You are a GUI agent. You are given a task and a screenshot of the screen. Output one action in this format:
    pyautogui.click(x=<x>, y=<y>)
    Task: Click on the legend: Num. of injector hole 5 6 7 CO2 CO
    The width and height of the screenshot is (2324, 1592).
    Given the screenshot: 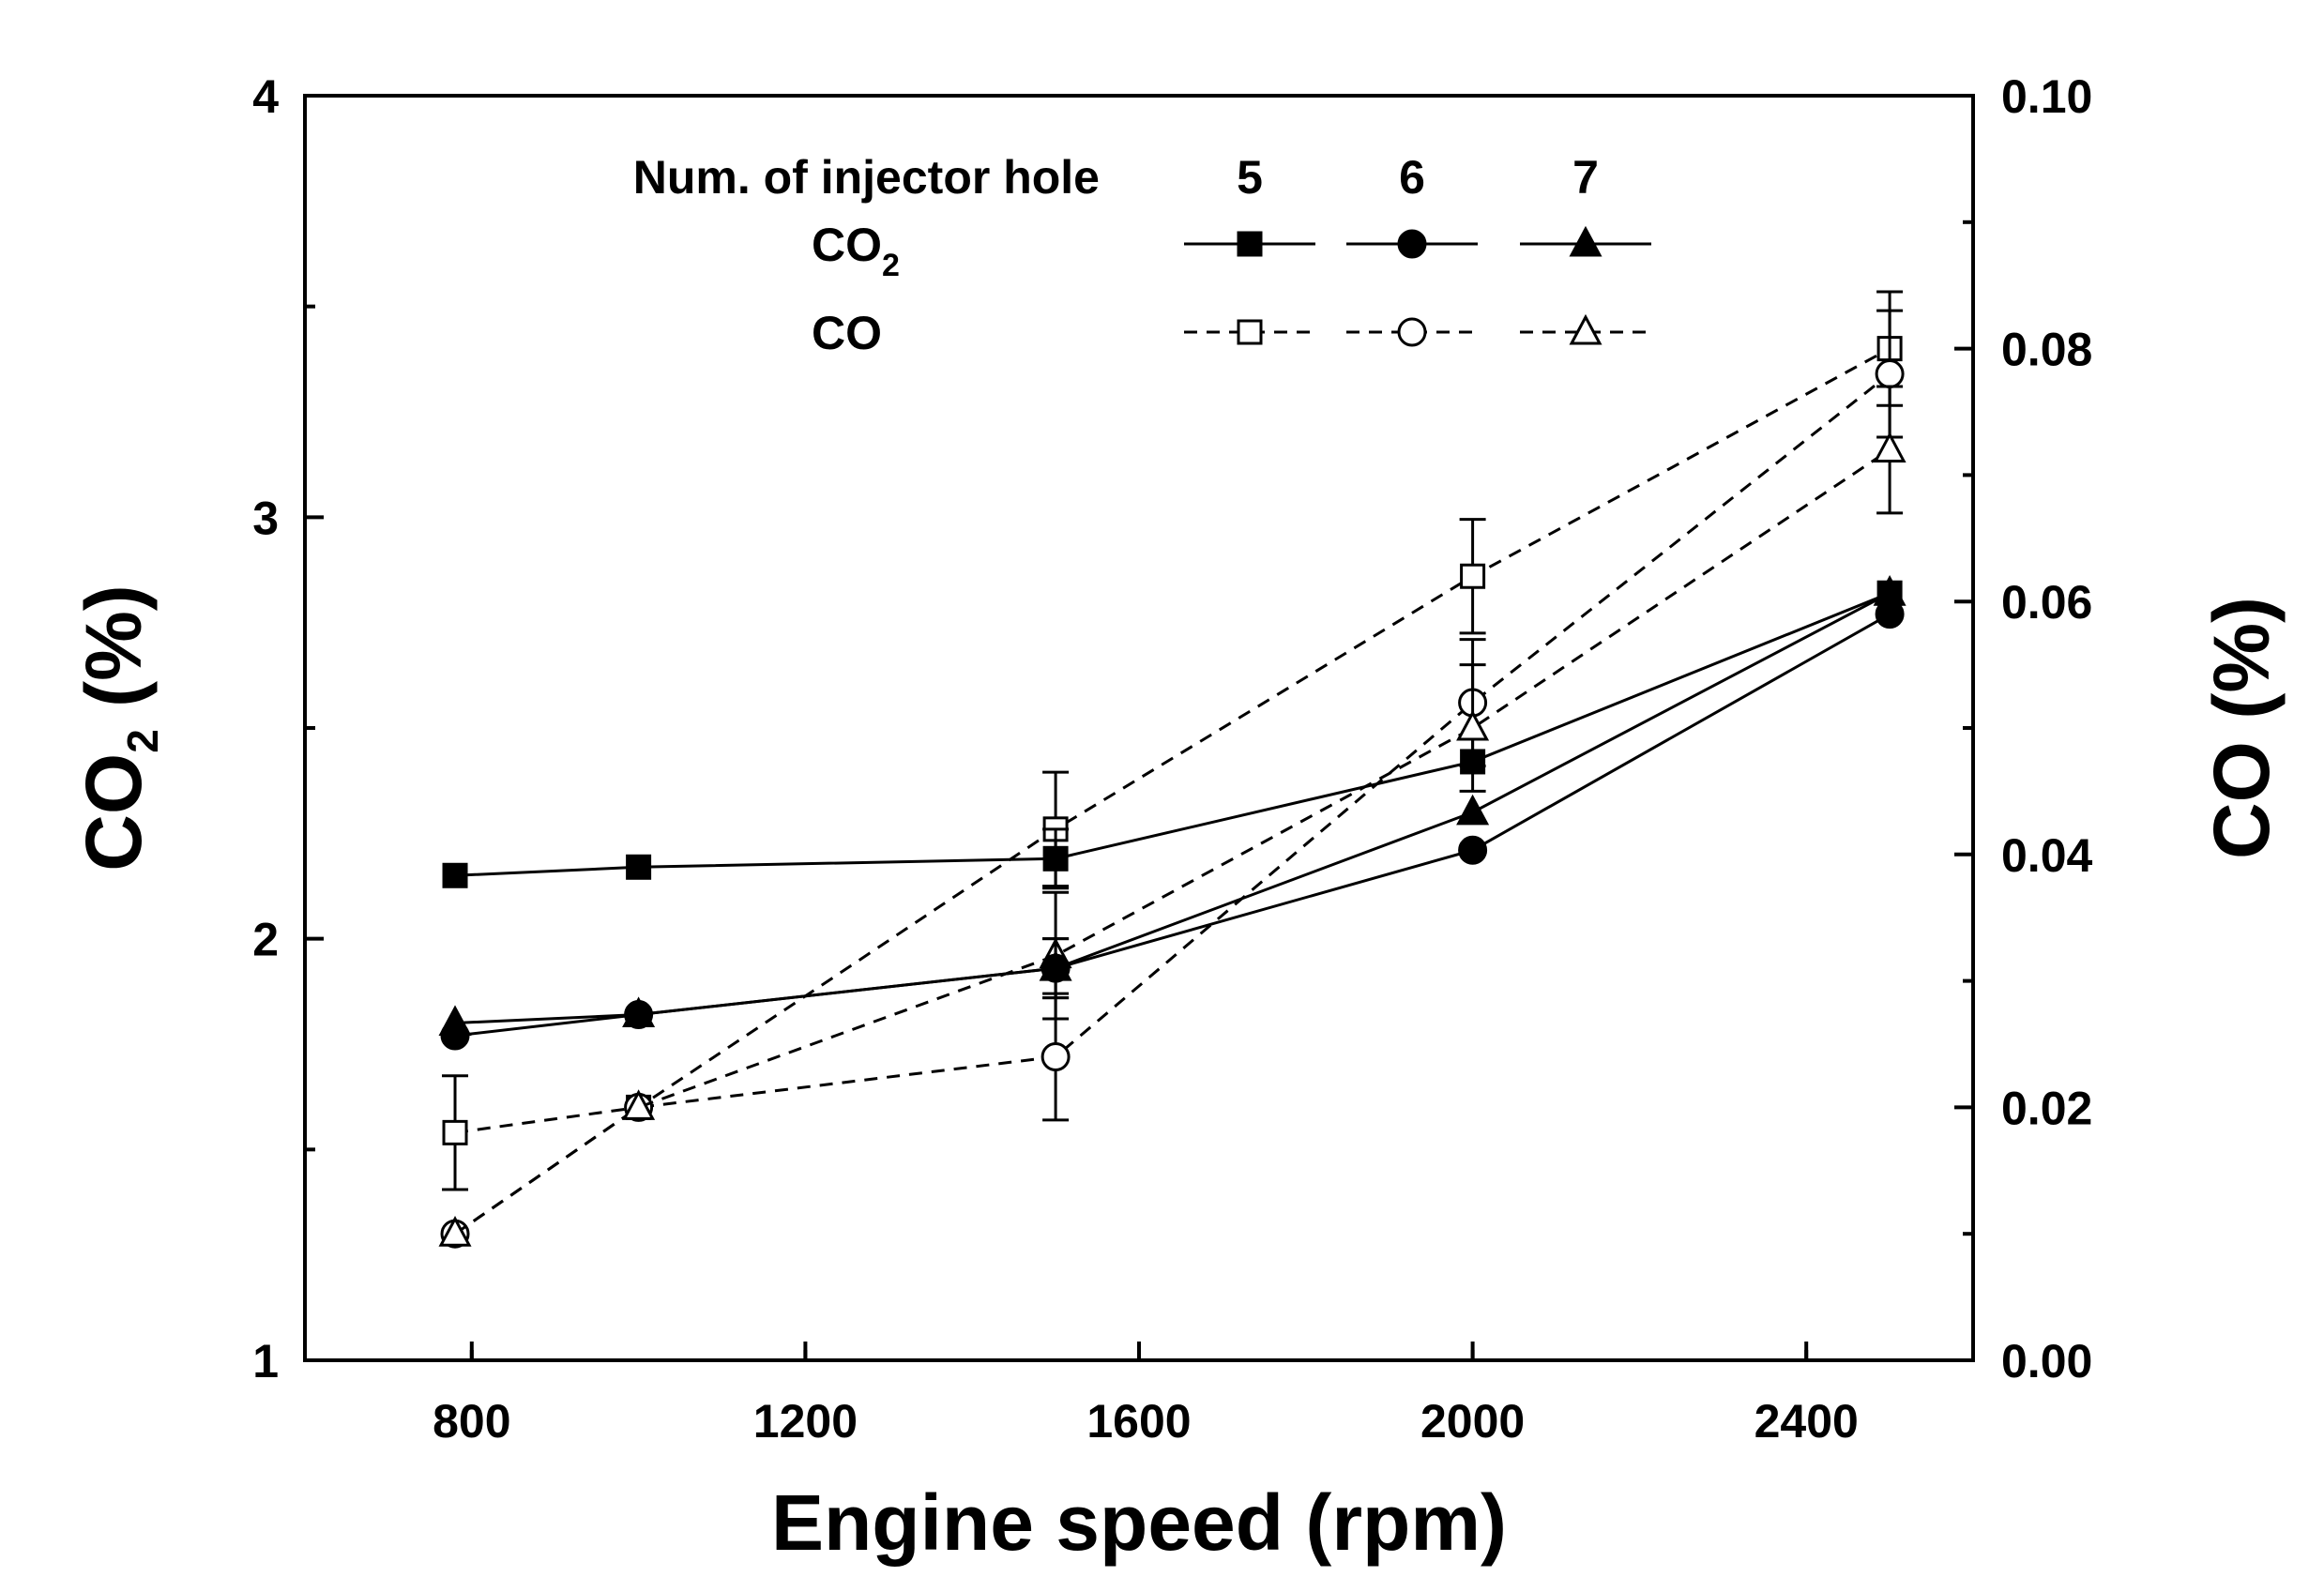 What is the action you would take?
    pyautogui.click(x=1142, y=255)
    